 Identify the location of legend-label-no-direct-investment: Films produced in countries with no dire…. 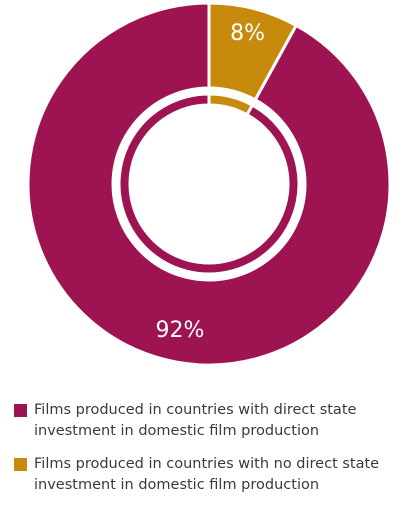
(207, 474).